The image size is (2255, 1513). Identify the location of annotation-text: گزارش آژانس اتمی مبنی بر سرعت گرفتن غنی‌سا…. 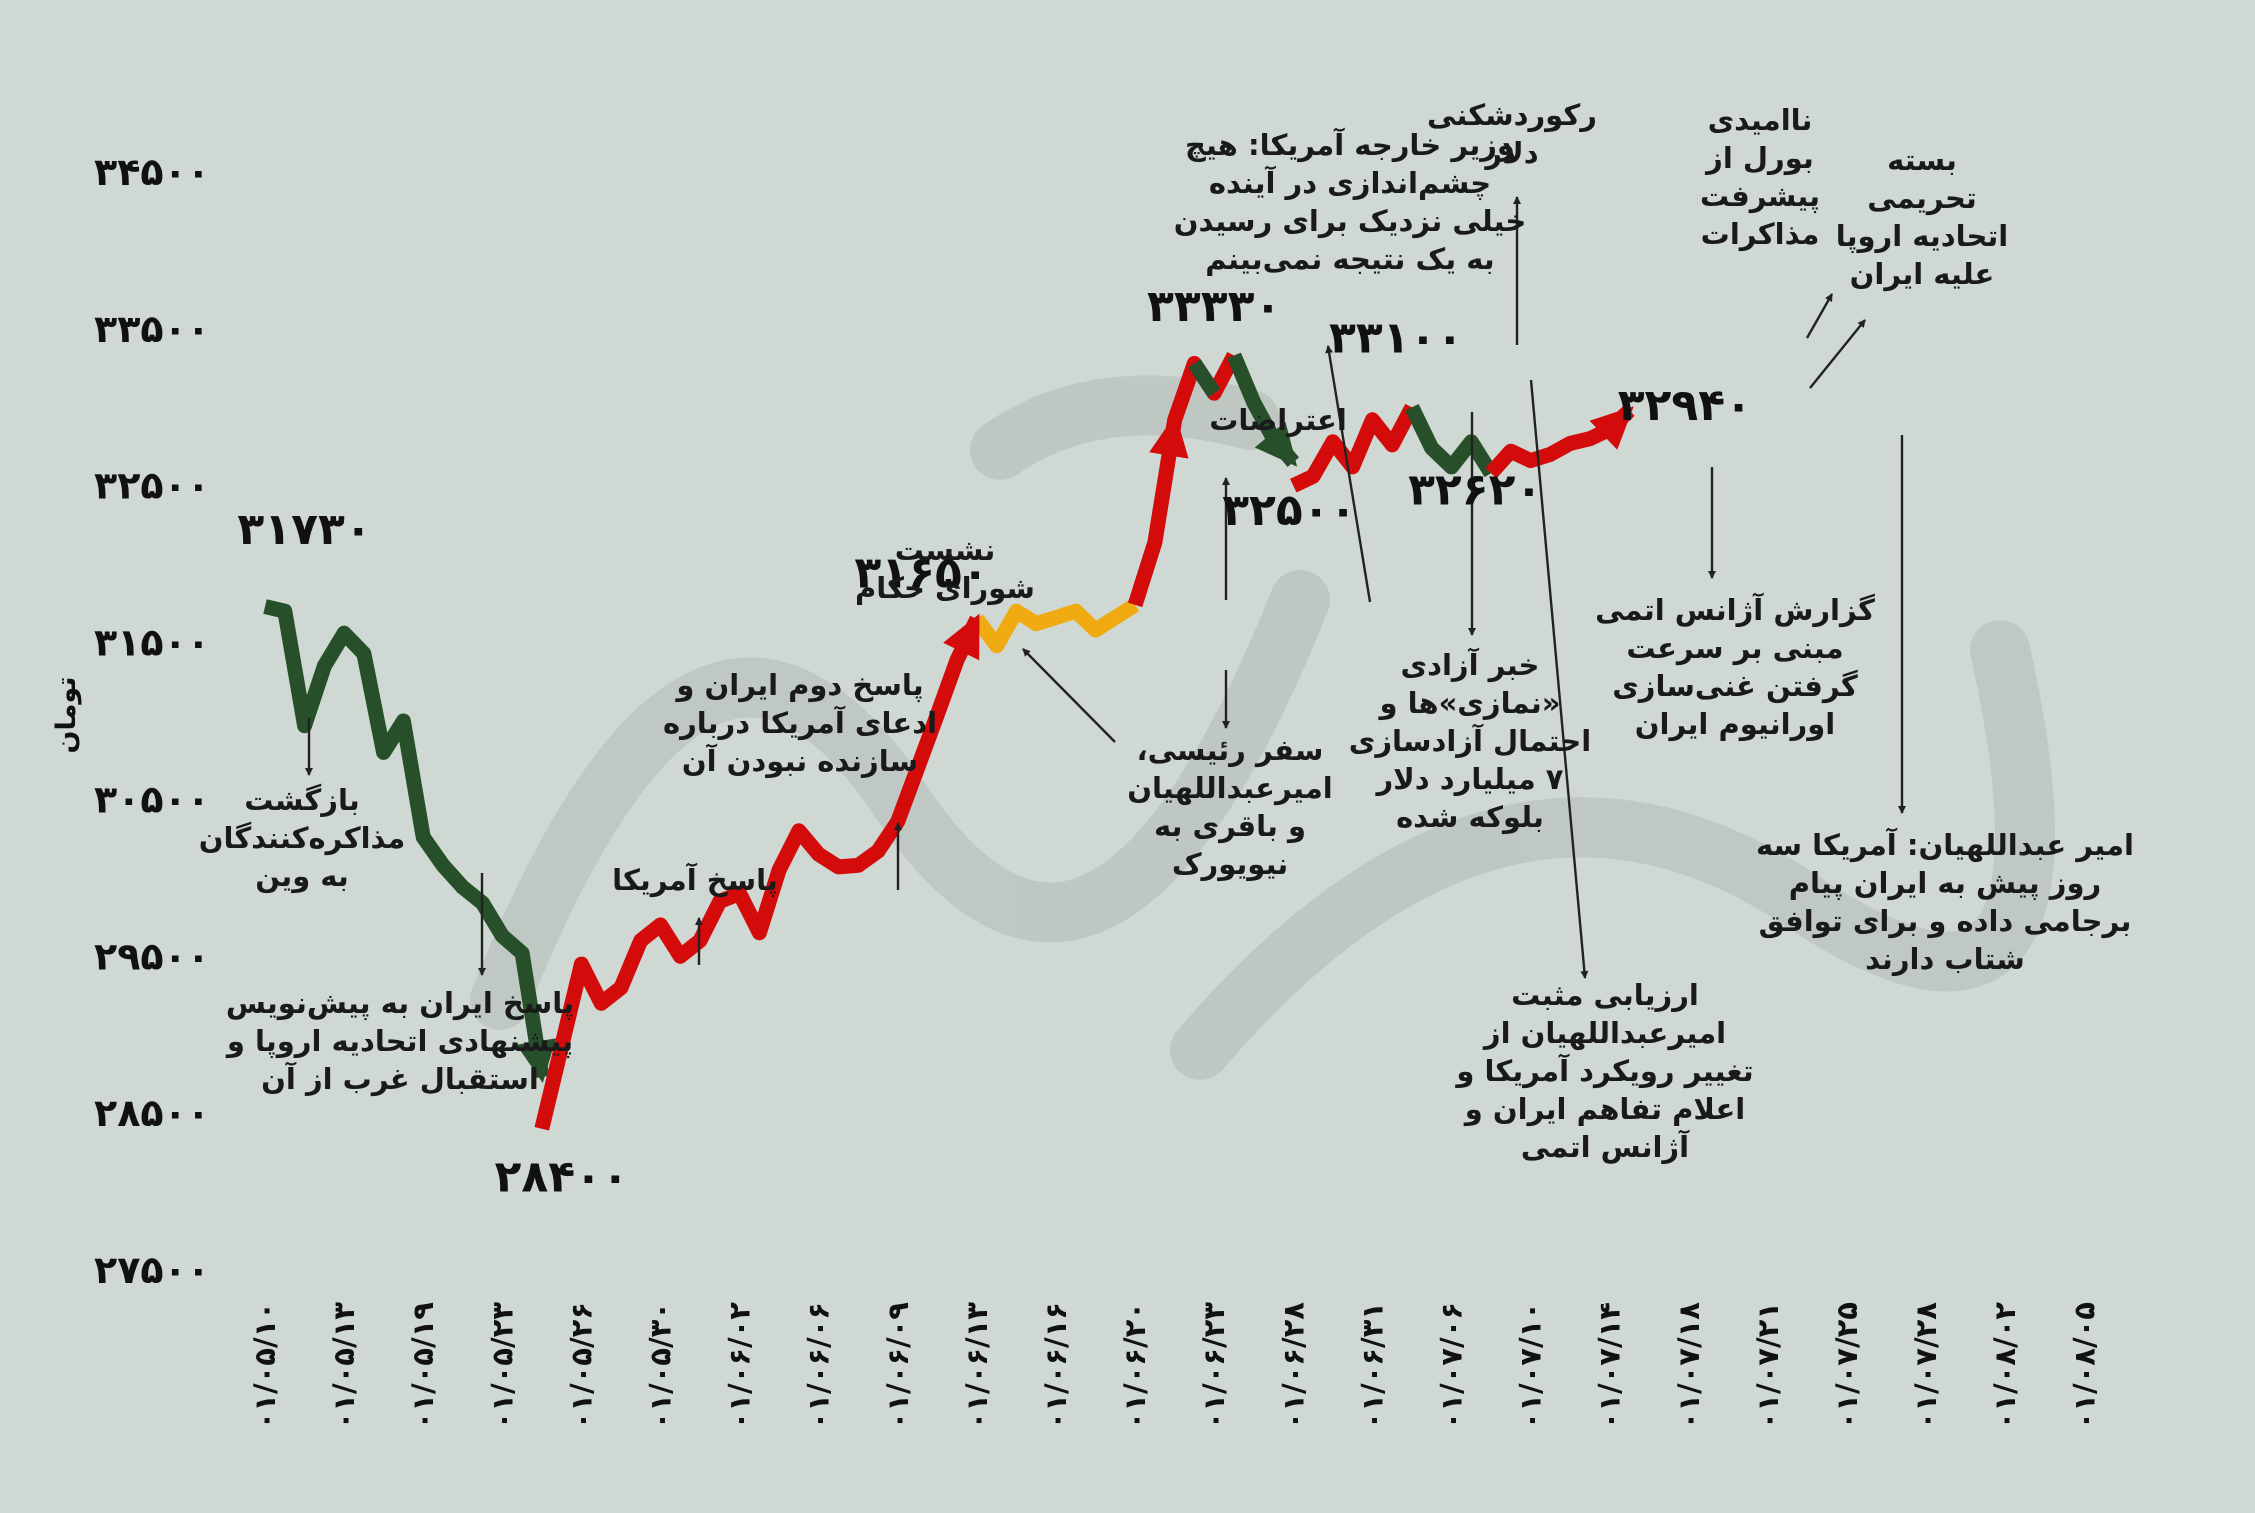
(1735, 666).